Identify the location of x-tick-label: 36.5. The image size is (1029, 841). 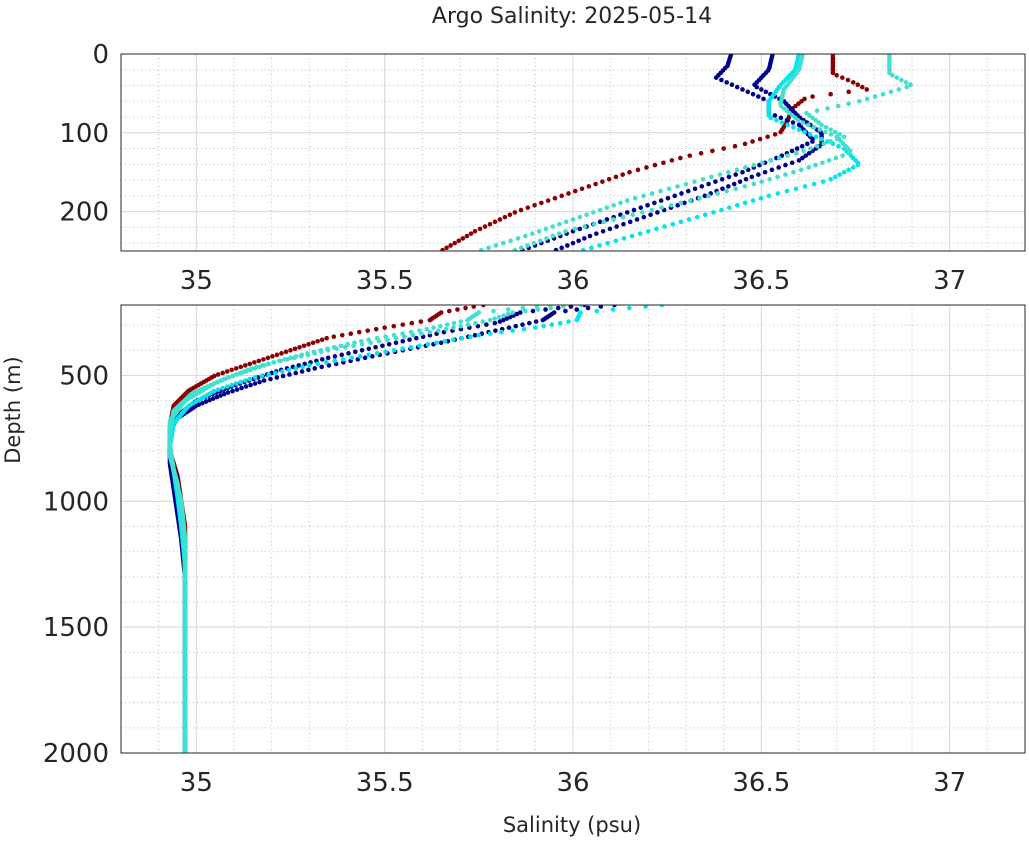
(761, 783).